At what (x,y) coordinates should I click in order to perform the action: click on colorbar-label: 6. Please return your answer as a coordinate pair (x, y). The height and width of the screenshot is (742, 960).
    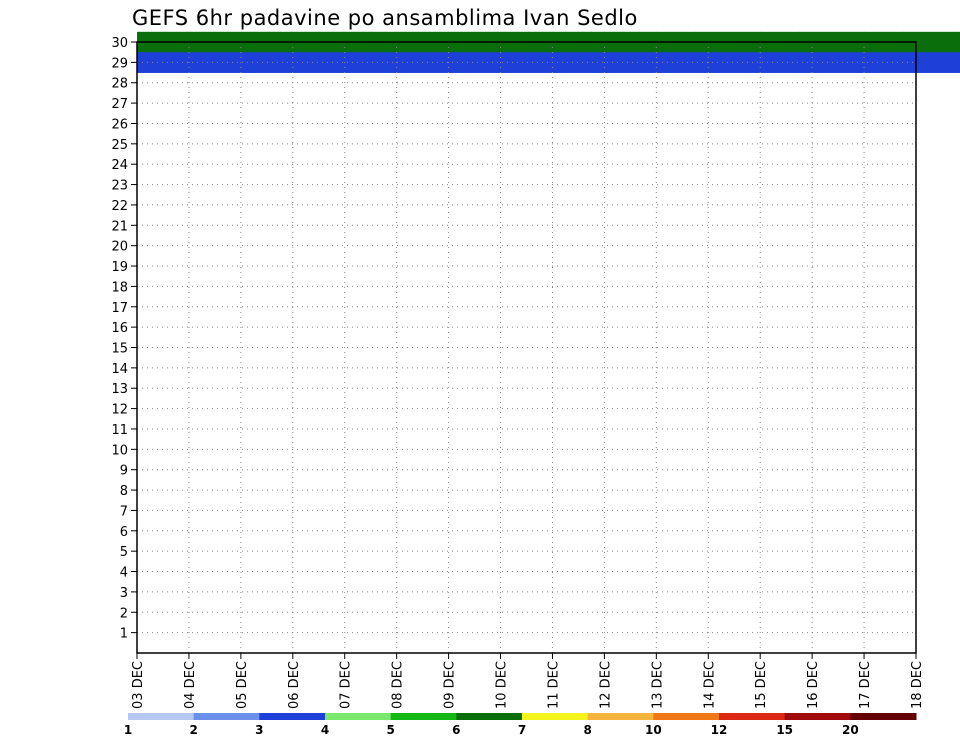
    Looking at the image, I should click on (456, 730).